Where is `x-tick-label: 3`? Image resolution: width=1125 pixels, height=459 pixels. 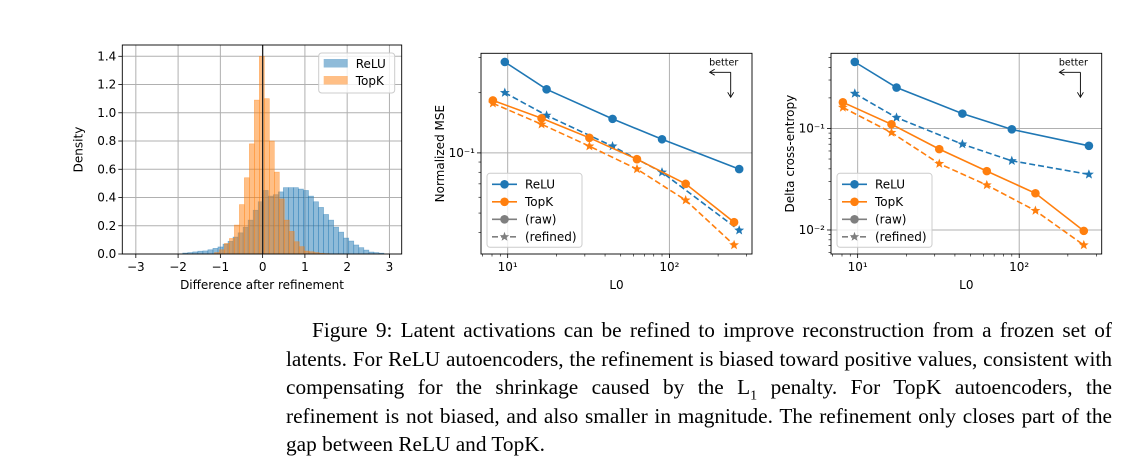
x-tick-label: 3 is located at coordinates (390, 267).